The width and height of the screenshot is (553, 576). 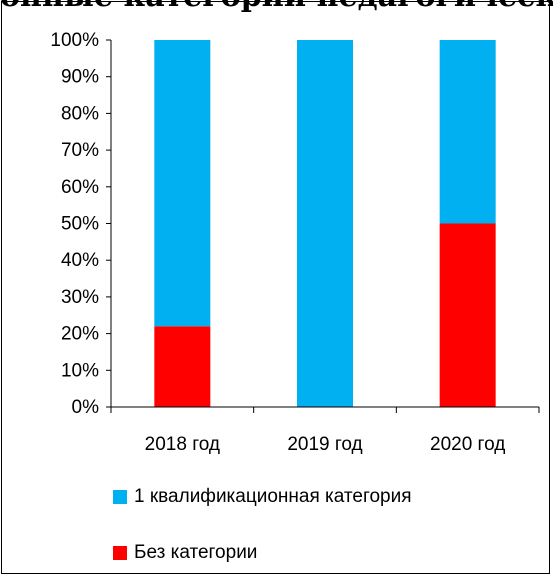 What do you see at coordinates (80, 370) in the screenshot?
I see `y-tick-label-1: 10%` at bounding box center [80, 370].